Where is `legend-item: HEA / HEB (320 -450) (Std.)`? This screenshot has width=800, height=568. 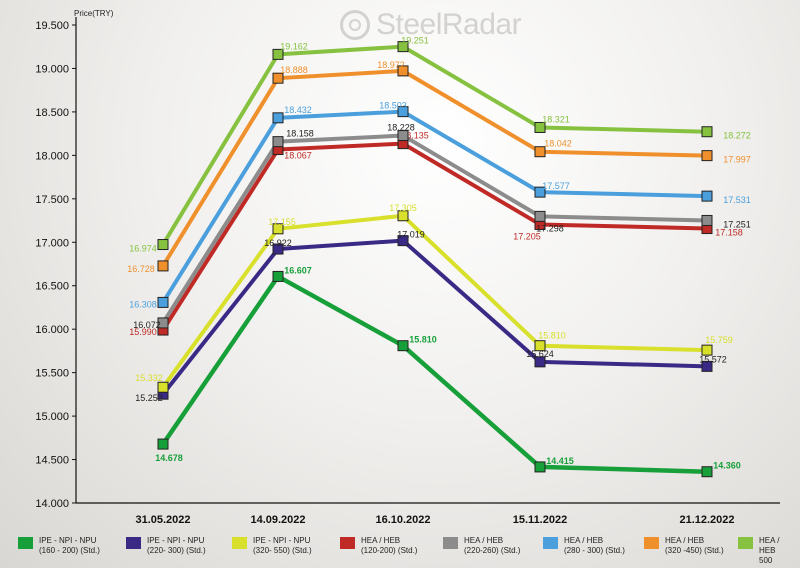
legend-item: HEA / HEB (320 -450) (Std.) is located at coordinates (684, 546).